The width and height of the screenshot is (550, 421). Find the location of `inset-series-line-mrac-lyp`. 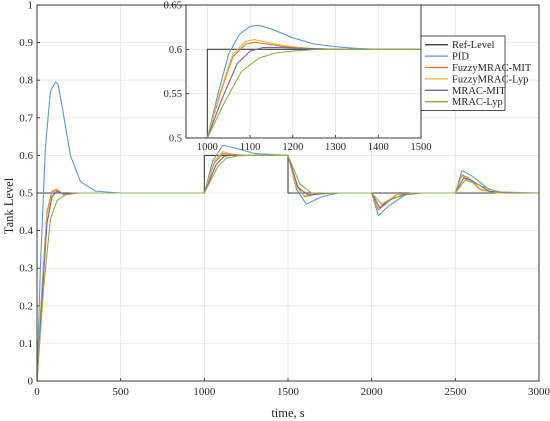

inset-series-line-mrac-lyp is located at coordinates (303, 93).